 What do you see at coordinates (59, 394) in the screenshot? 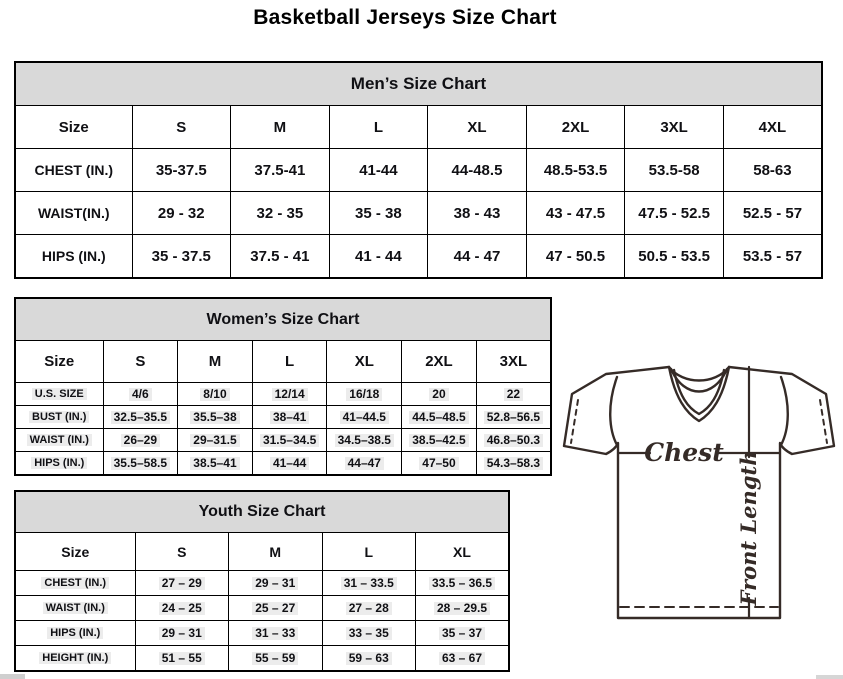
I see `womens-row-label: U.S. SIZE` at bounding box center [59, 394].